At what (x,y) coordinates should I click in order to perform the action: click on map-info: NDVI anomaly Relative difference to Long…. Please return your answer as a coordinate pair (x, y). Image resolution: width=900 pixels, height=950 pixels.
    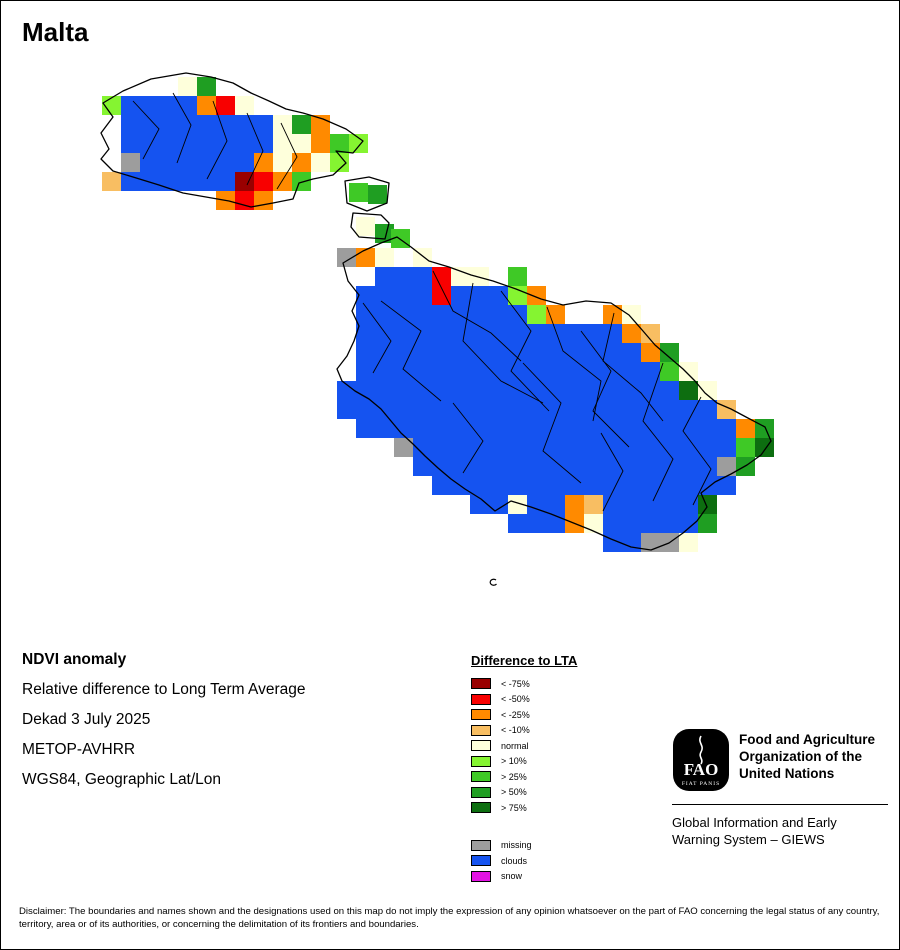
    Looking at the image, I should click on (164, 726).